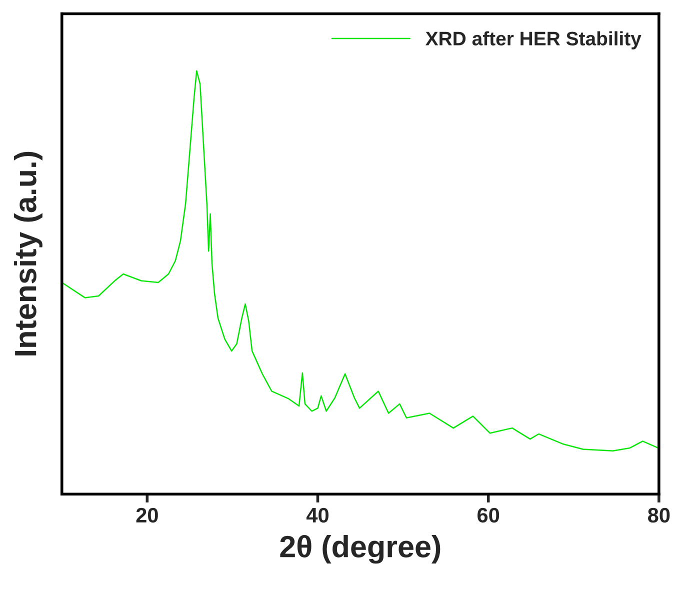 This screenshot has width=680, height=596. I want to click on legend-label: XRD after HER Stability, so click(534, 40).